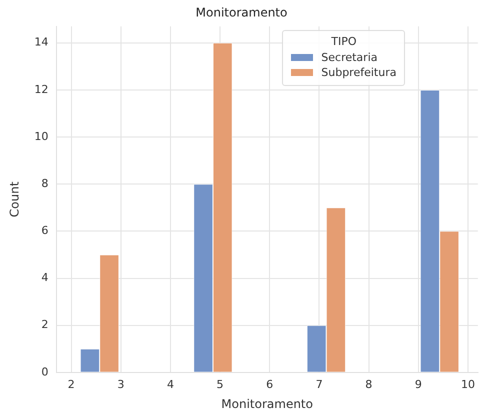 The image size is (481, 416). I want to click on x-tick-label: 6, so click(270, 384).